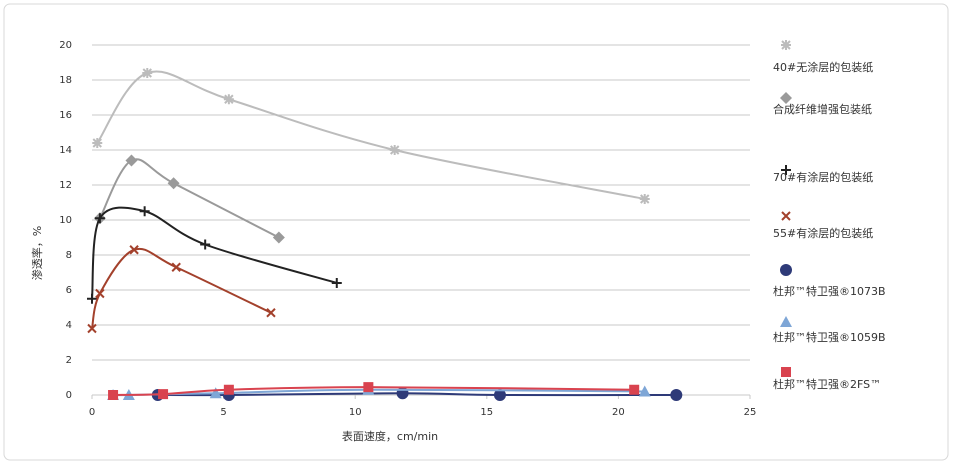  I want to click on legend-item: 杜邦™特卫强®1059B, so click(829, 330).